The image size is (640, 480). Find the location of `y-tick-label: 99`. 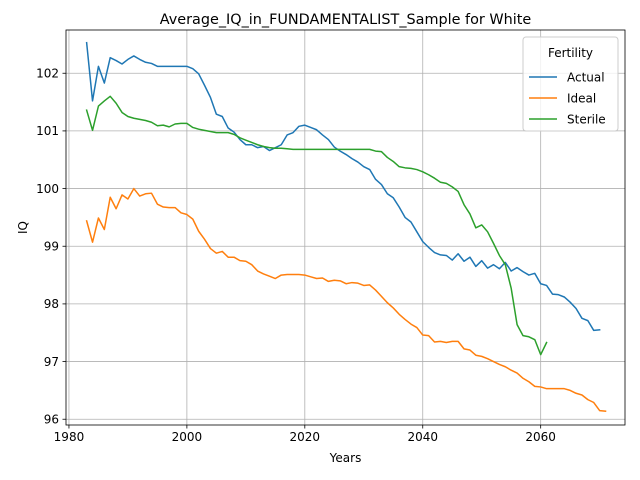

y-tick-label: 99 is located at coordinates (51, 246).